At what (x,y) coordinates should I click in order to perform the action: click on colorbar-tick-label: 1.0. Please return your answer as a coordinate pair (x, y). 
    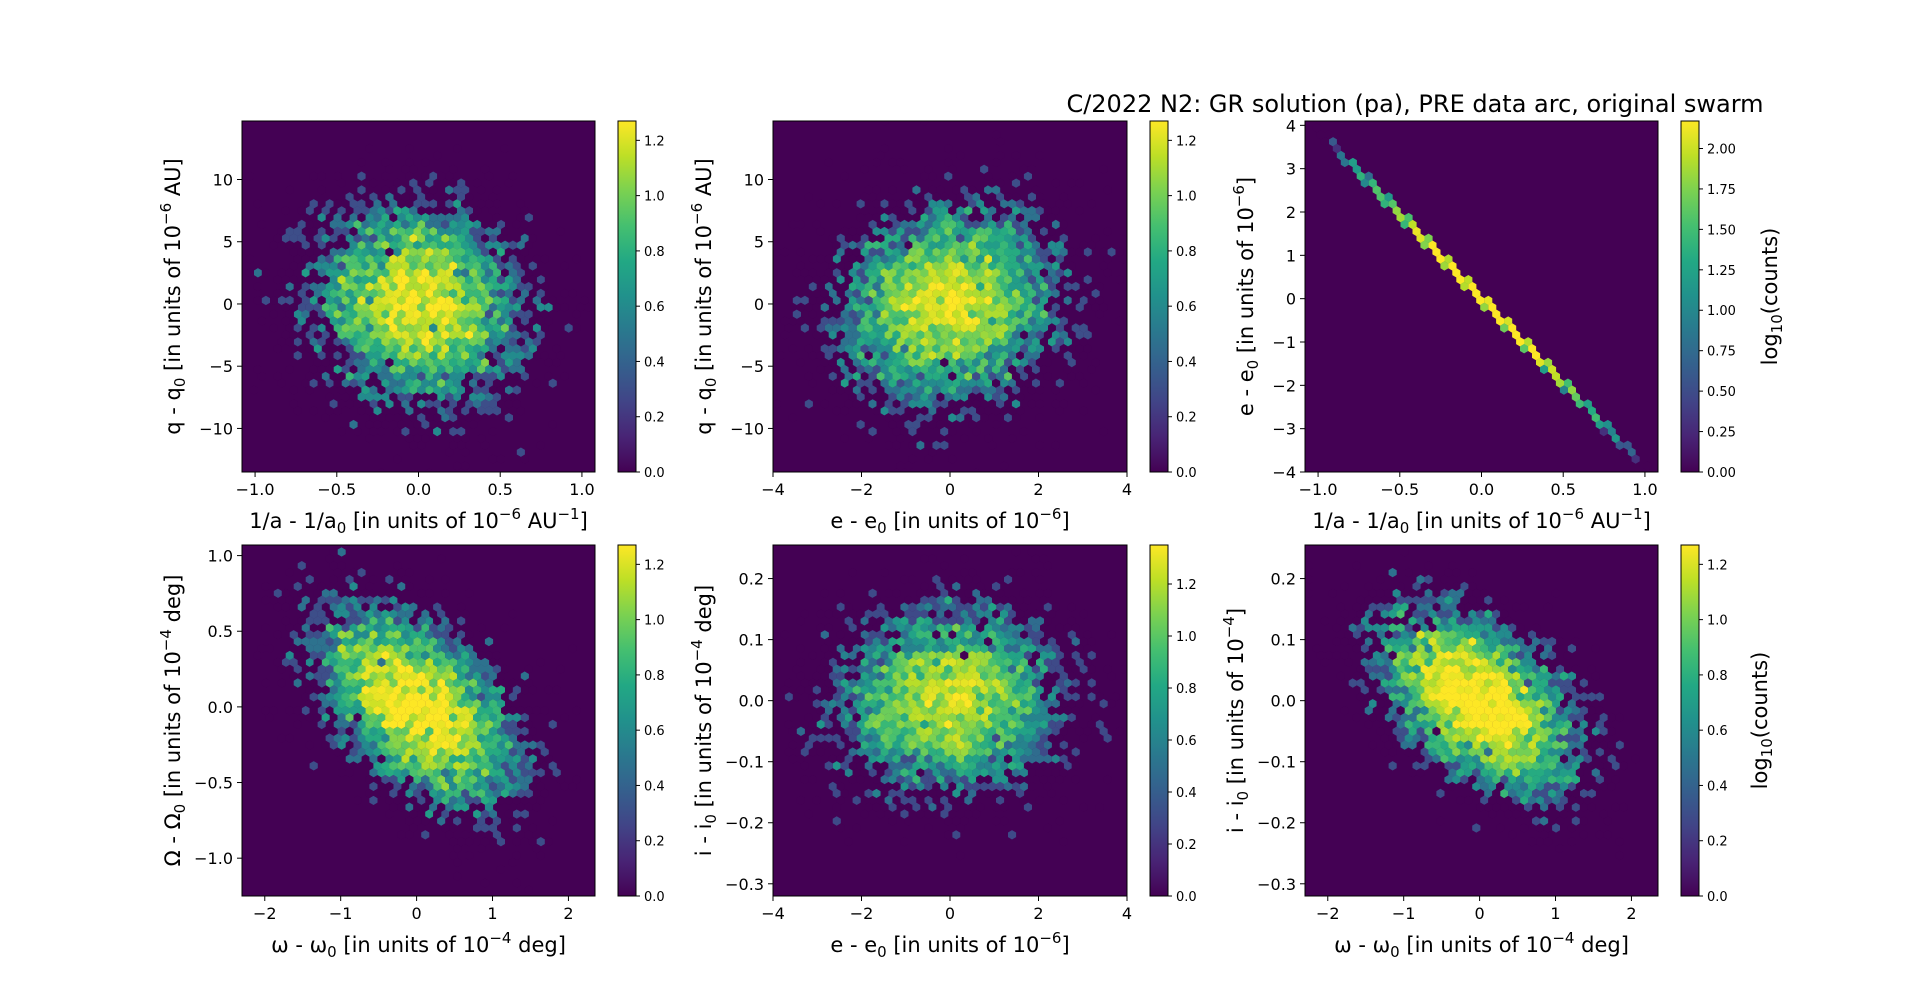
    Looking at the image, I should click on (654, 621).